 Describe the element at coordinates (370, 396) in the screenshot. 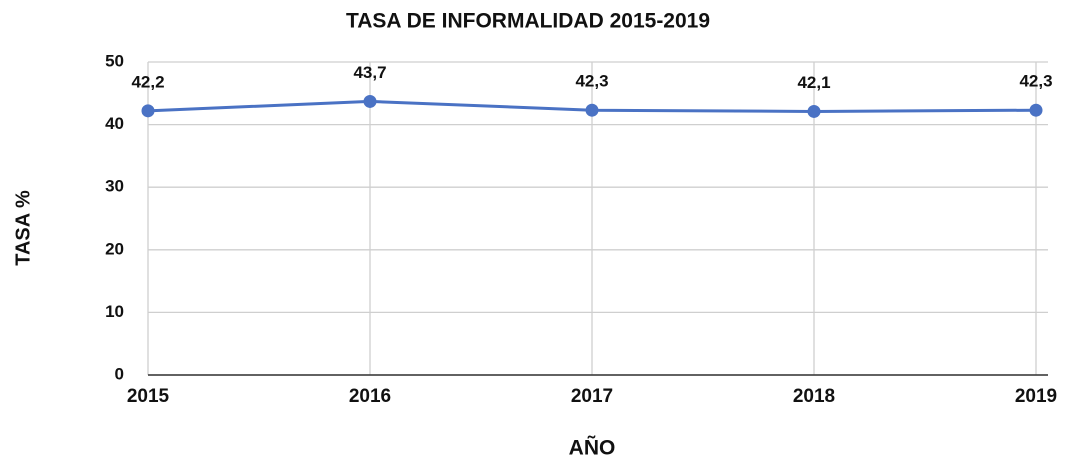

I see `x-tick-label: 2016` at that location.